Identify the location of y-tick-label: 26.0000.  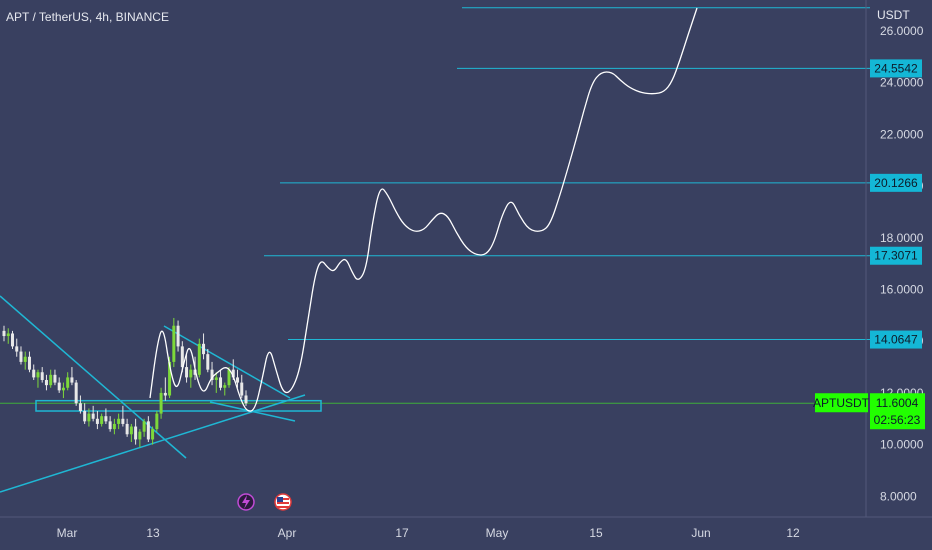
(902, 31).